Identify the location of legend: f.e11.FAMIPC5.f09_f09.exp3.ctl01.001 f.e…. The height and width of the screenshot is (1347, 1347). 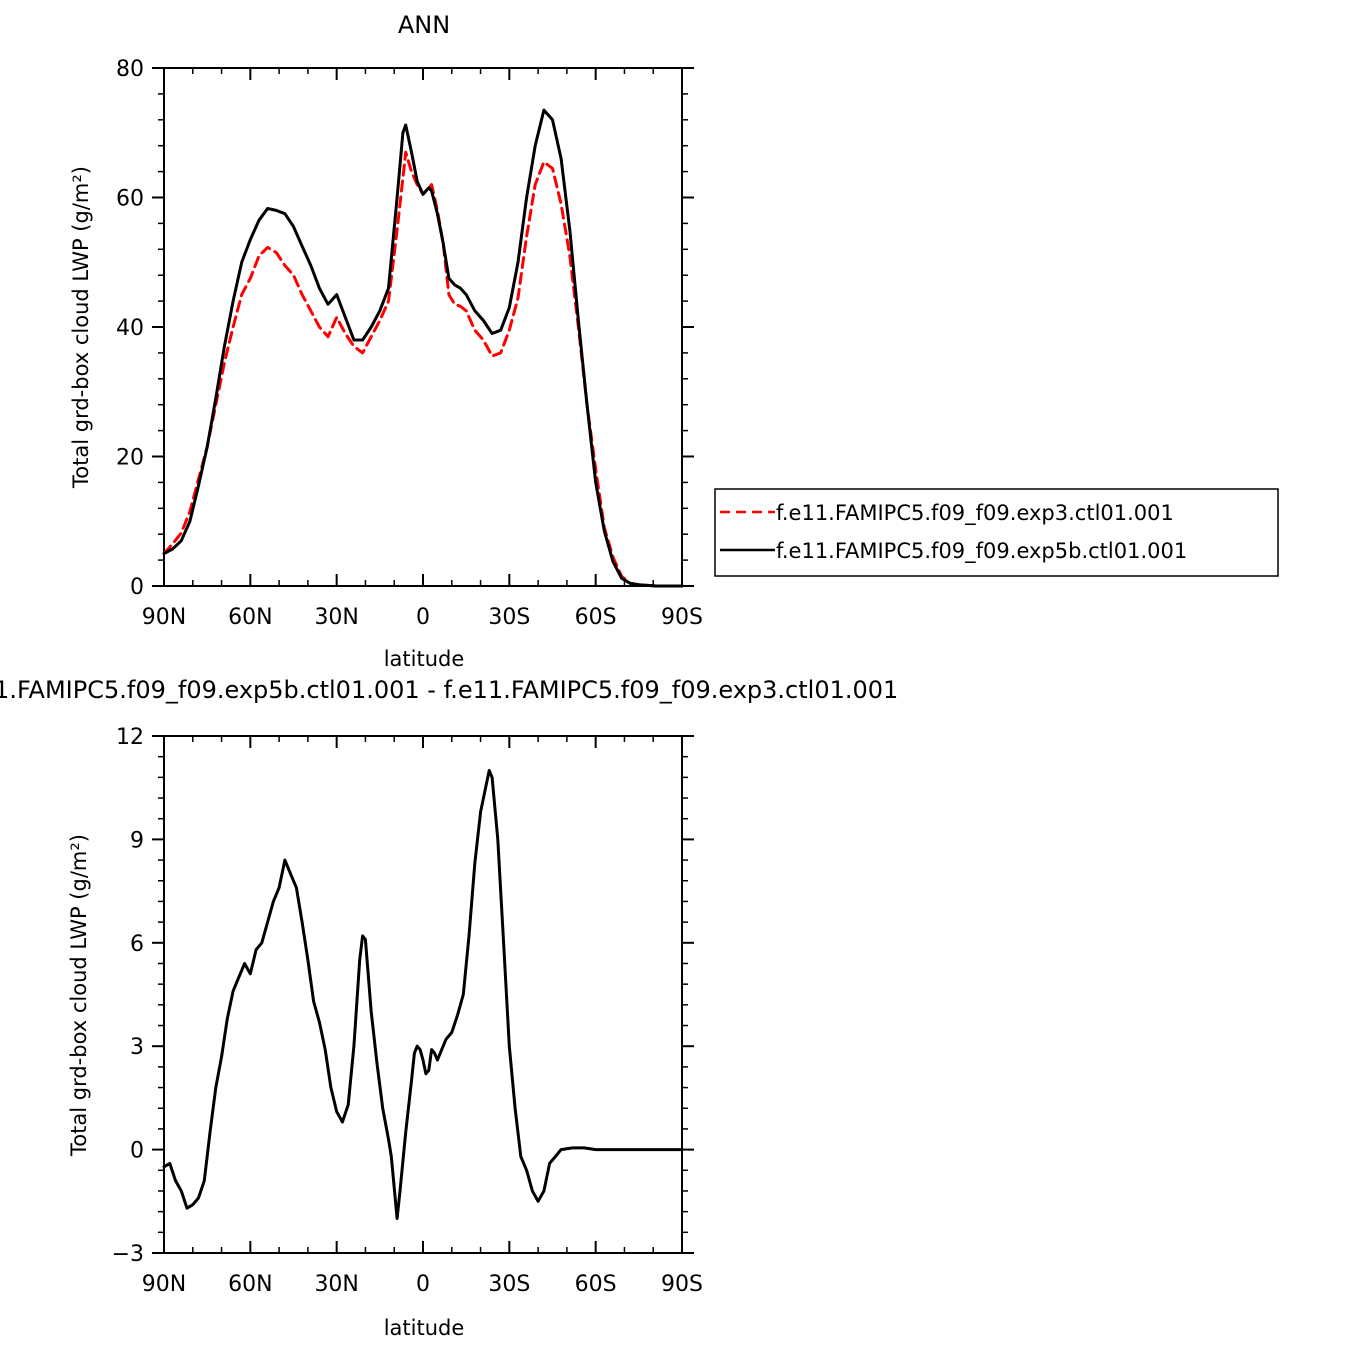
(996, 532).